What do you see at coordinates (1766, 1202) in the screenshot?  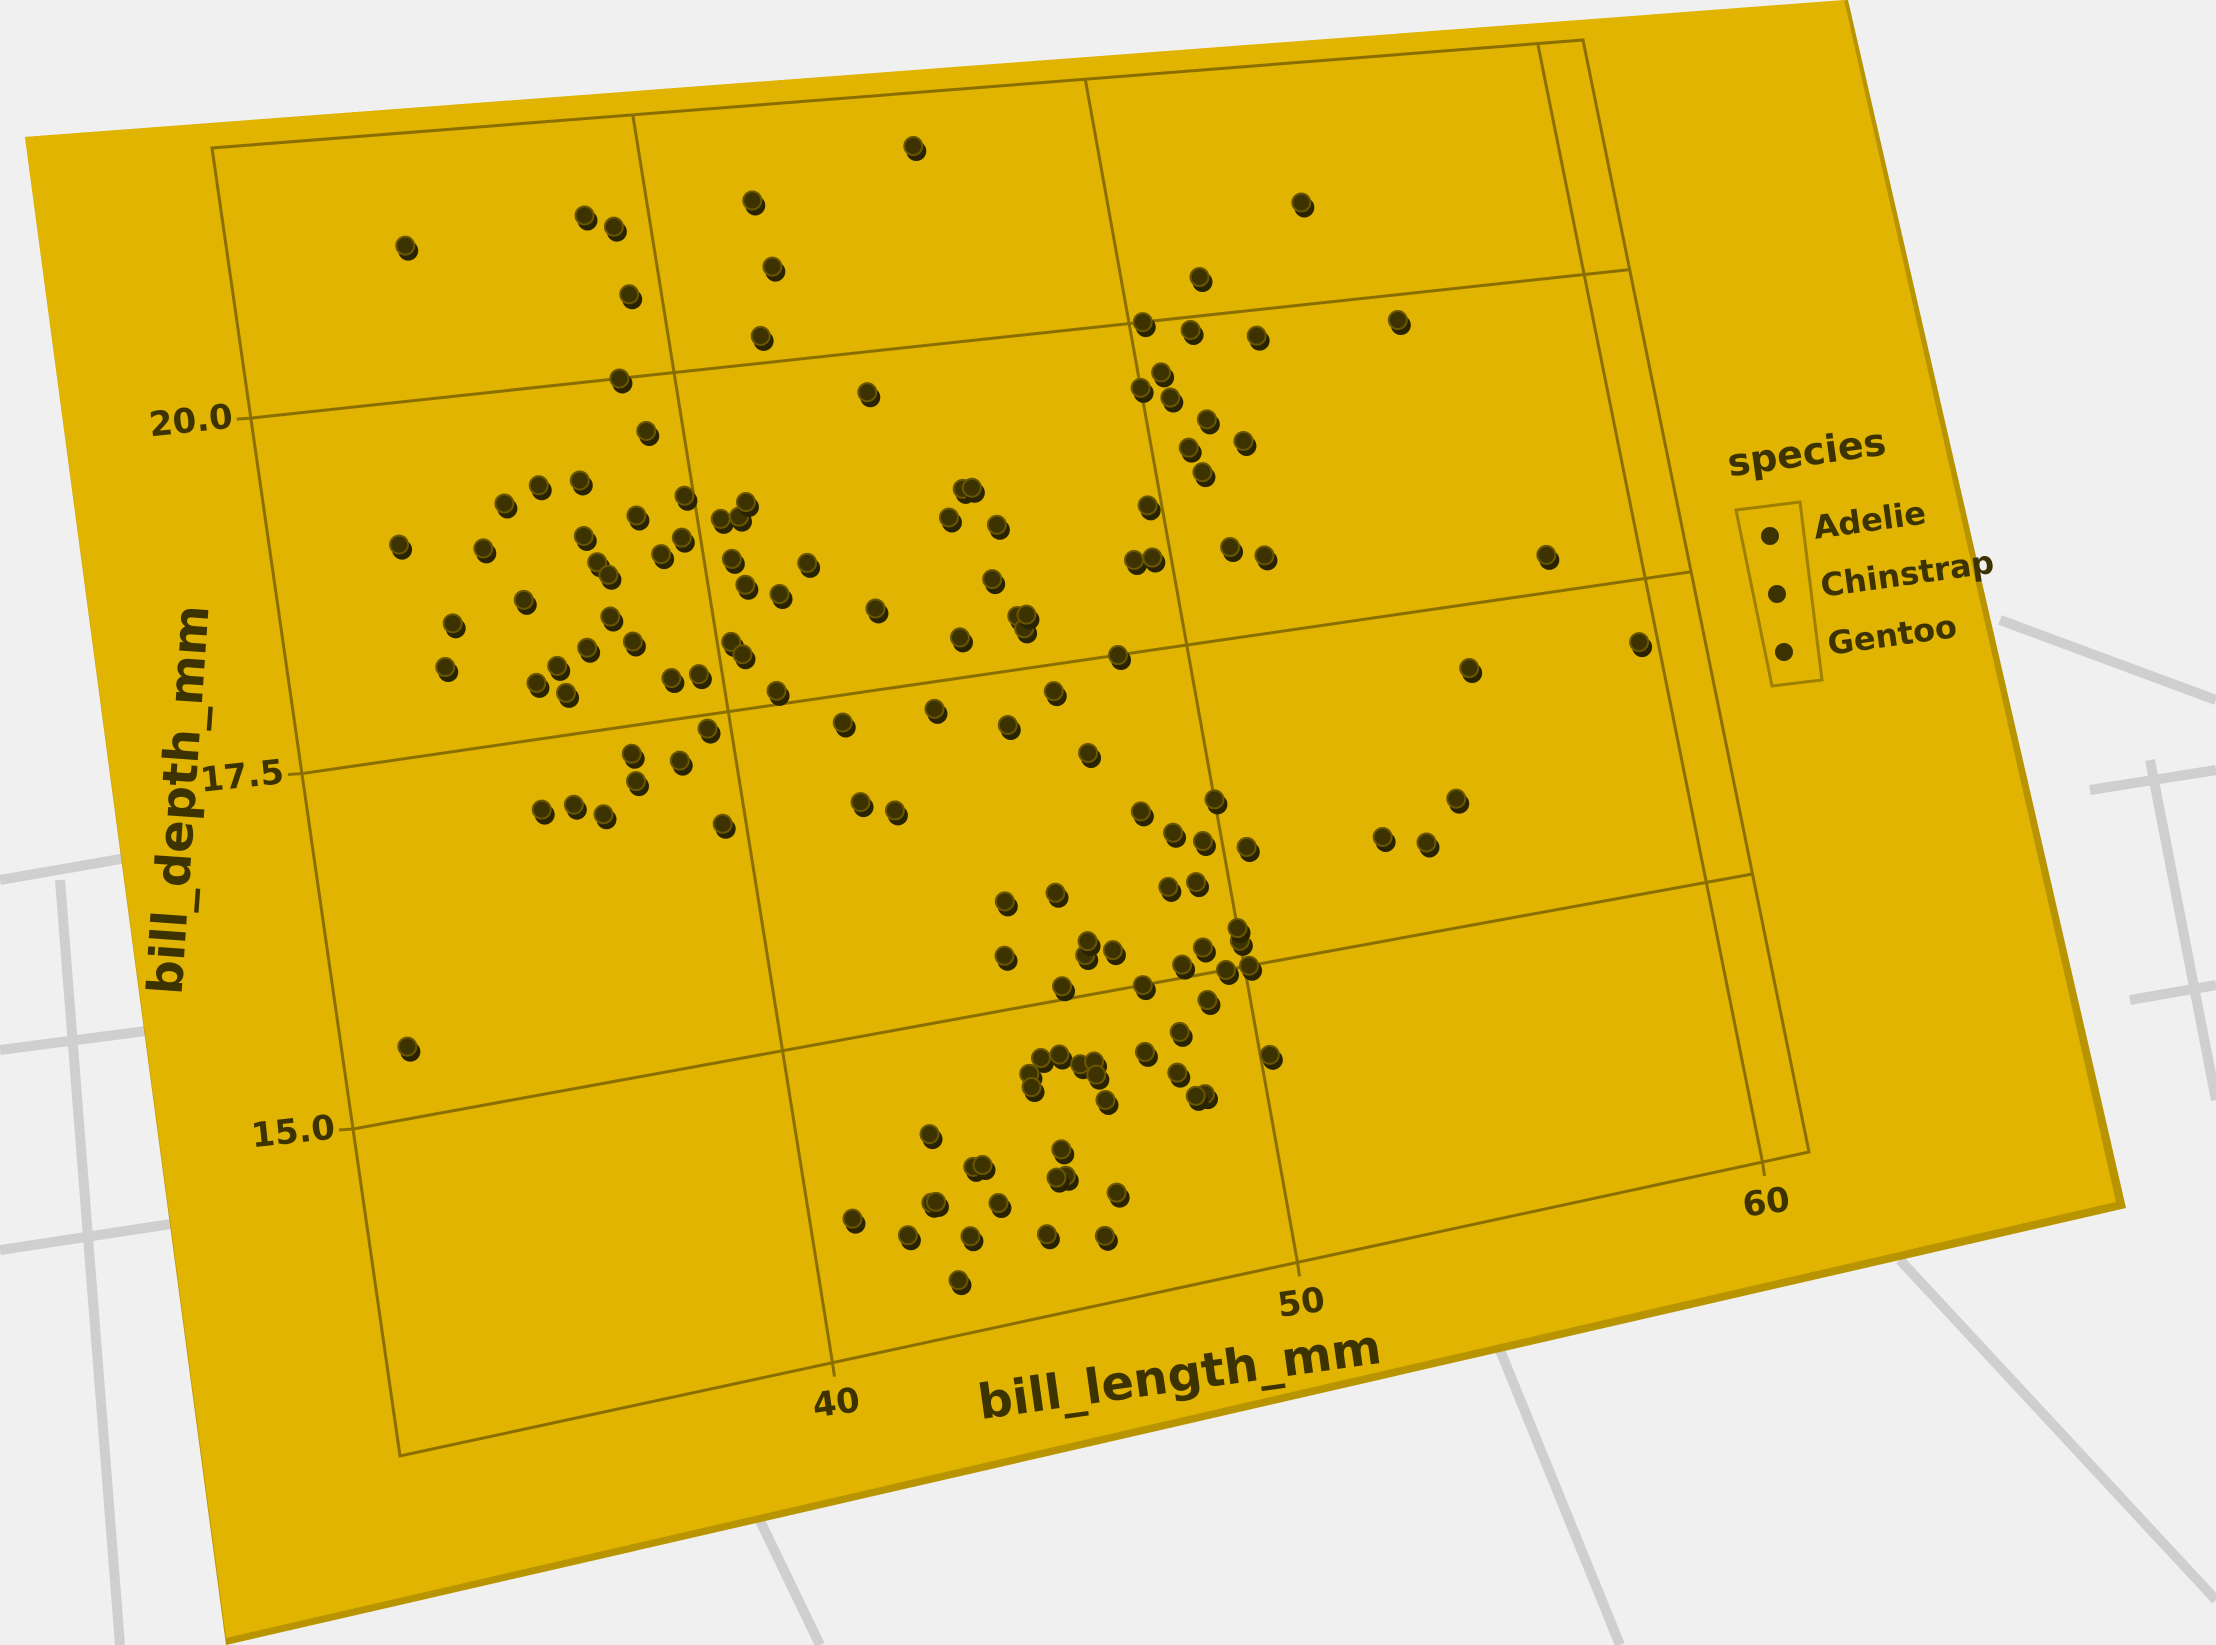 I see `x-tick-label: 60` at bounding box center [1766, 1202].